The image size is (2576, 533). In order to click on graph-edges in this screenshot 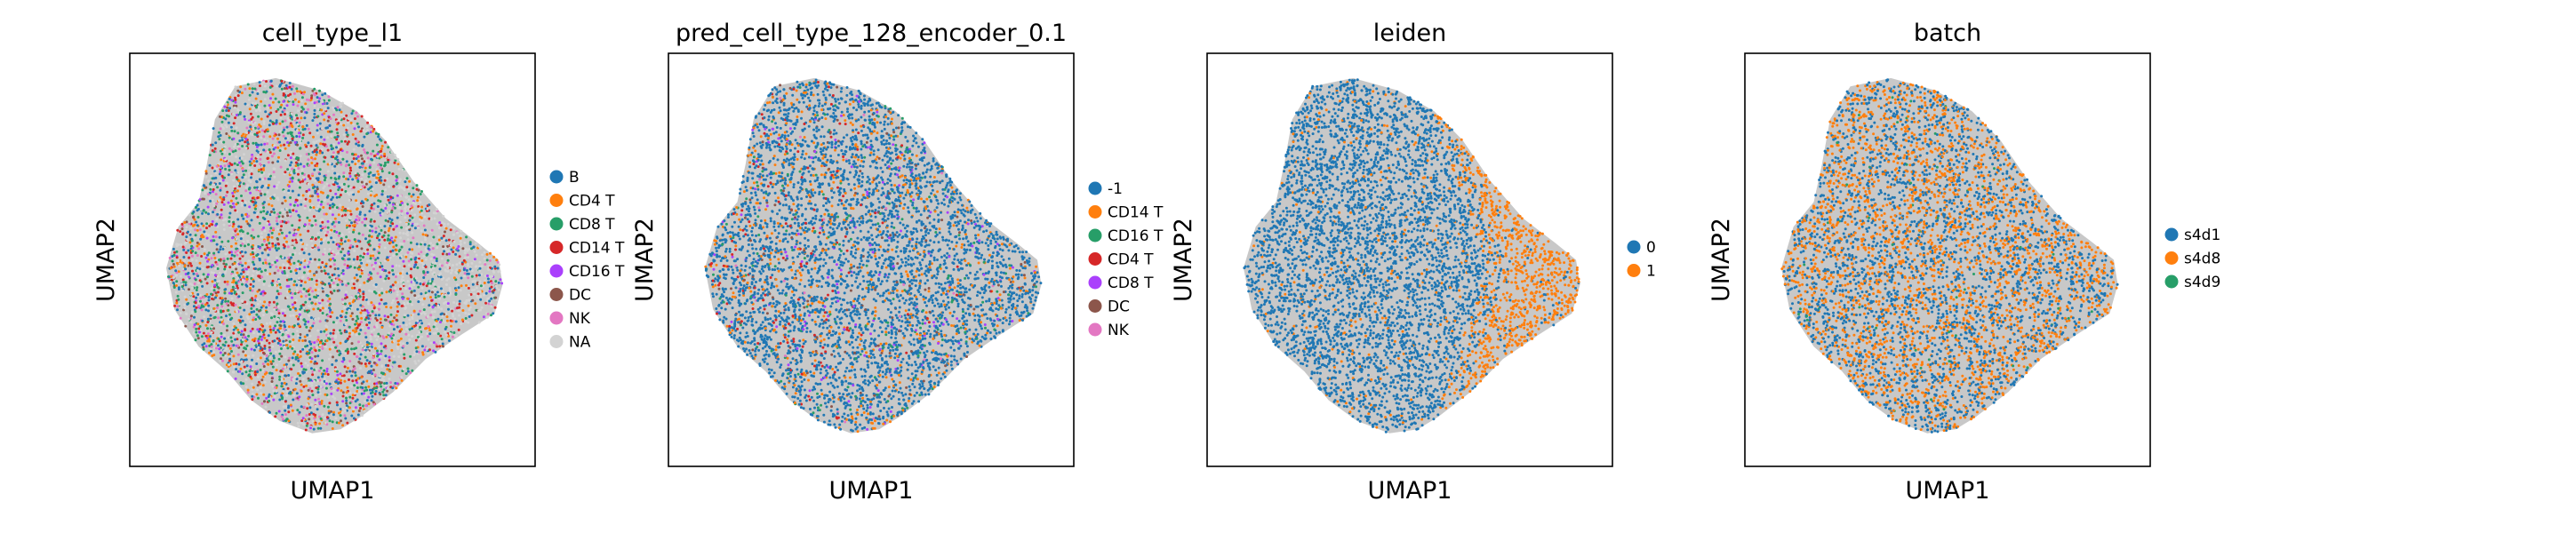, I will do `click(873, 255)`.